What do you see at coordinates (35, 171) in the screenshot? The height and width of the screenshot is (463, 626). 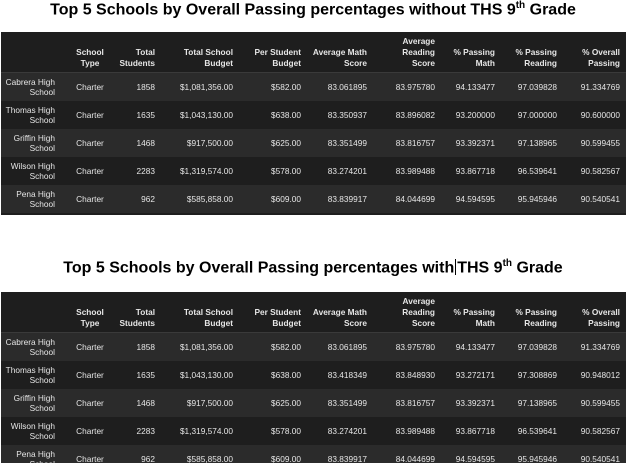 I see `school-name-cell: Wilson High School` at bounding box center [35, 171].